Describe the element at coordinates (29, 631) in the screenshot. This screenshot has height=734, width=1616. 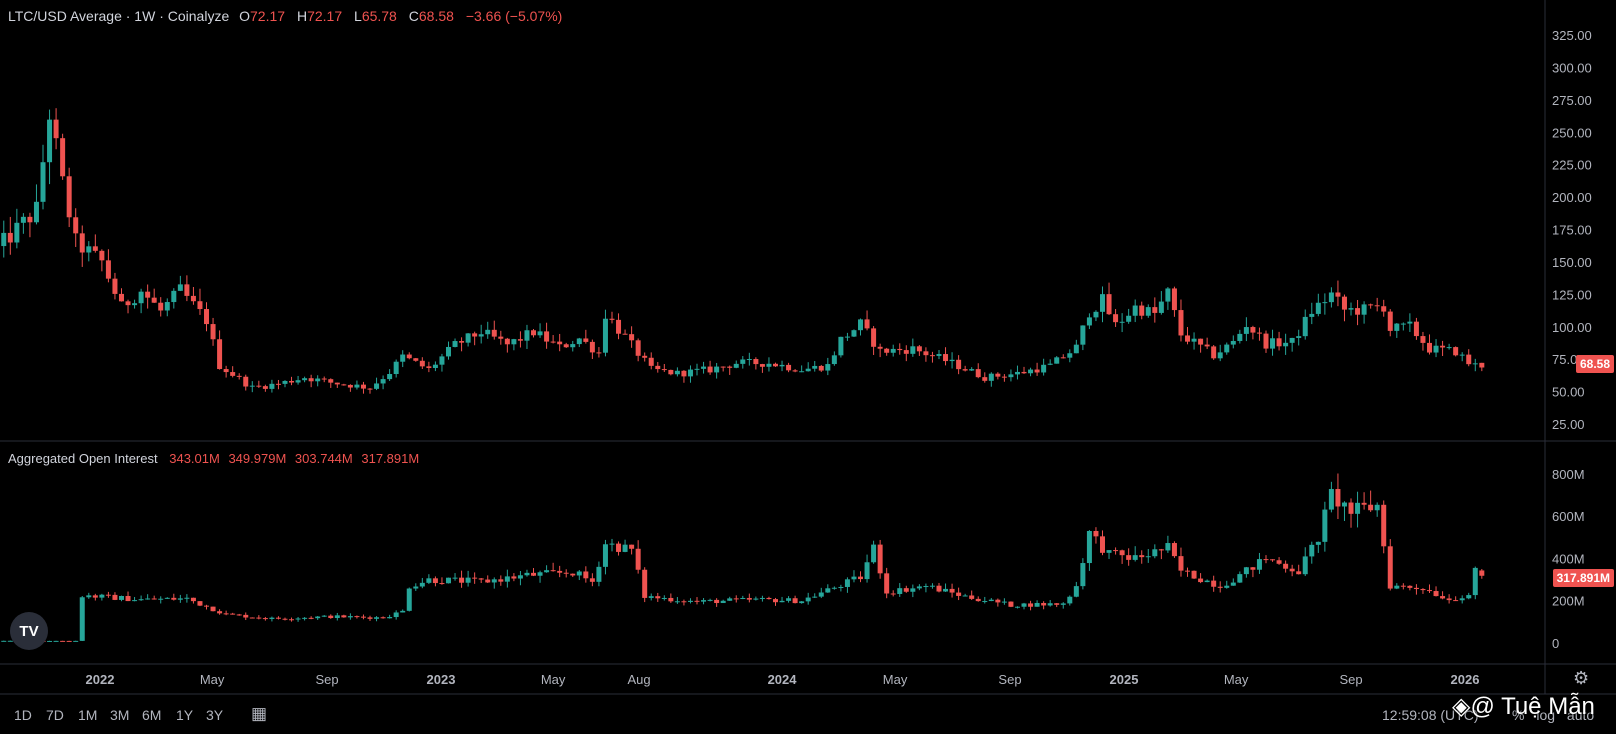
I see `tradingview-logo-icon: TV` at that location.